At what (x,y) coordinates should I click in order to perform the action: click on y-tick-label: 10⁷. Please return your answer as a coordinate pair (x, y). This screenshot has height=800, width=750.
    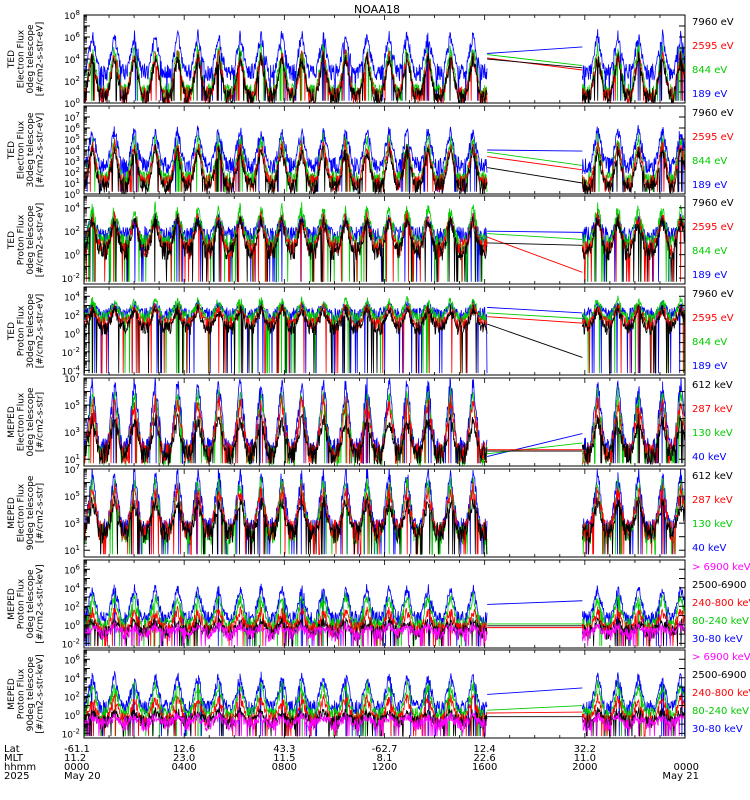
    Looking at the image, I should click on (72, 117).